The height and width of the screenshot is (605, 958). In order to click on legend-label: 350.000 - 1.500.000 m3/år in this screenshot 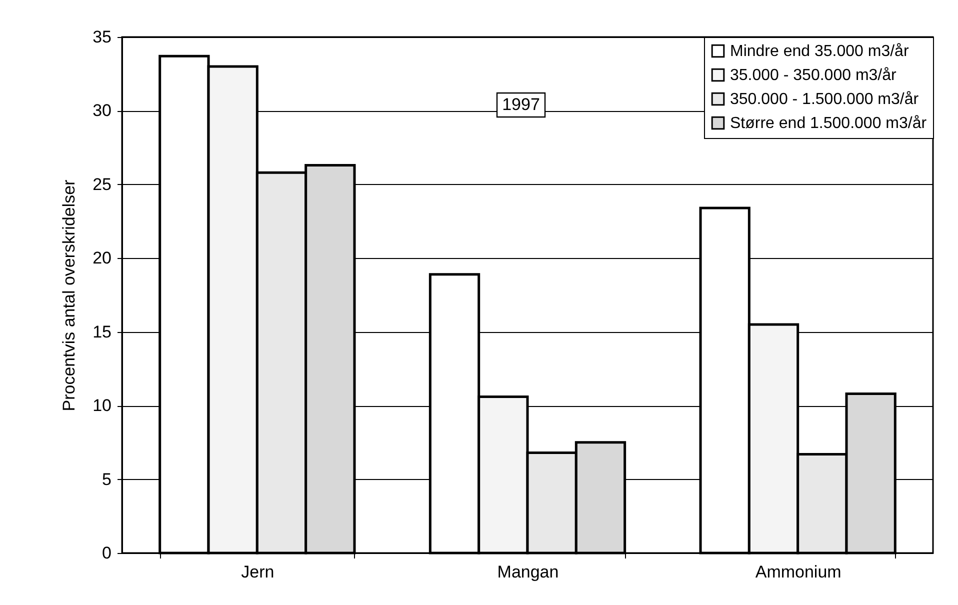, I will do `click(825, 99)`.